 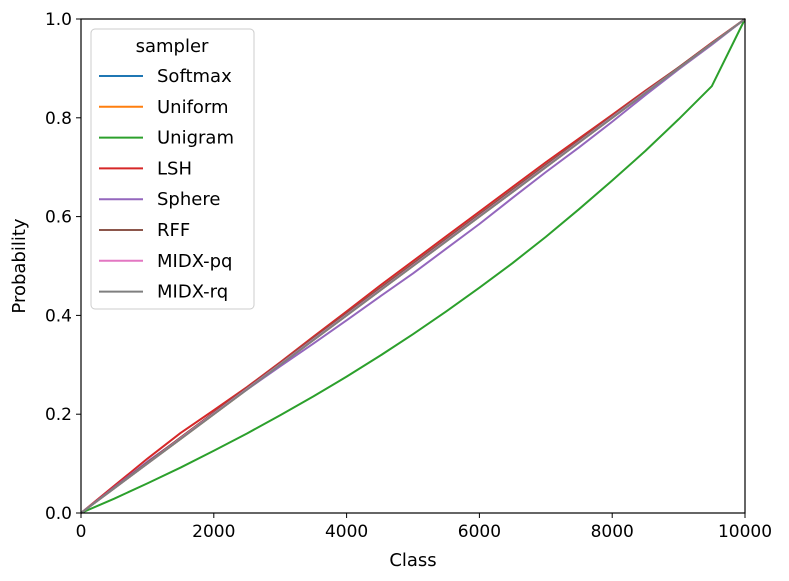 What do you see at coordinates (745, 532) in the screenshot?
I see `x-tick-label: 10000` at bounding box center [745, 532].